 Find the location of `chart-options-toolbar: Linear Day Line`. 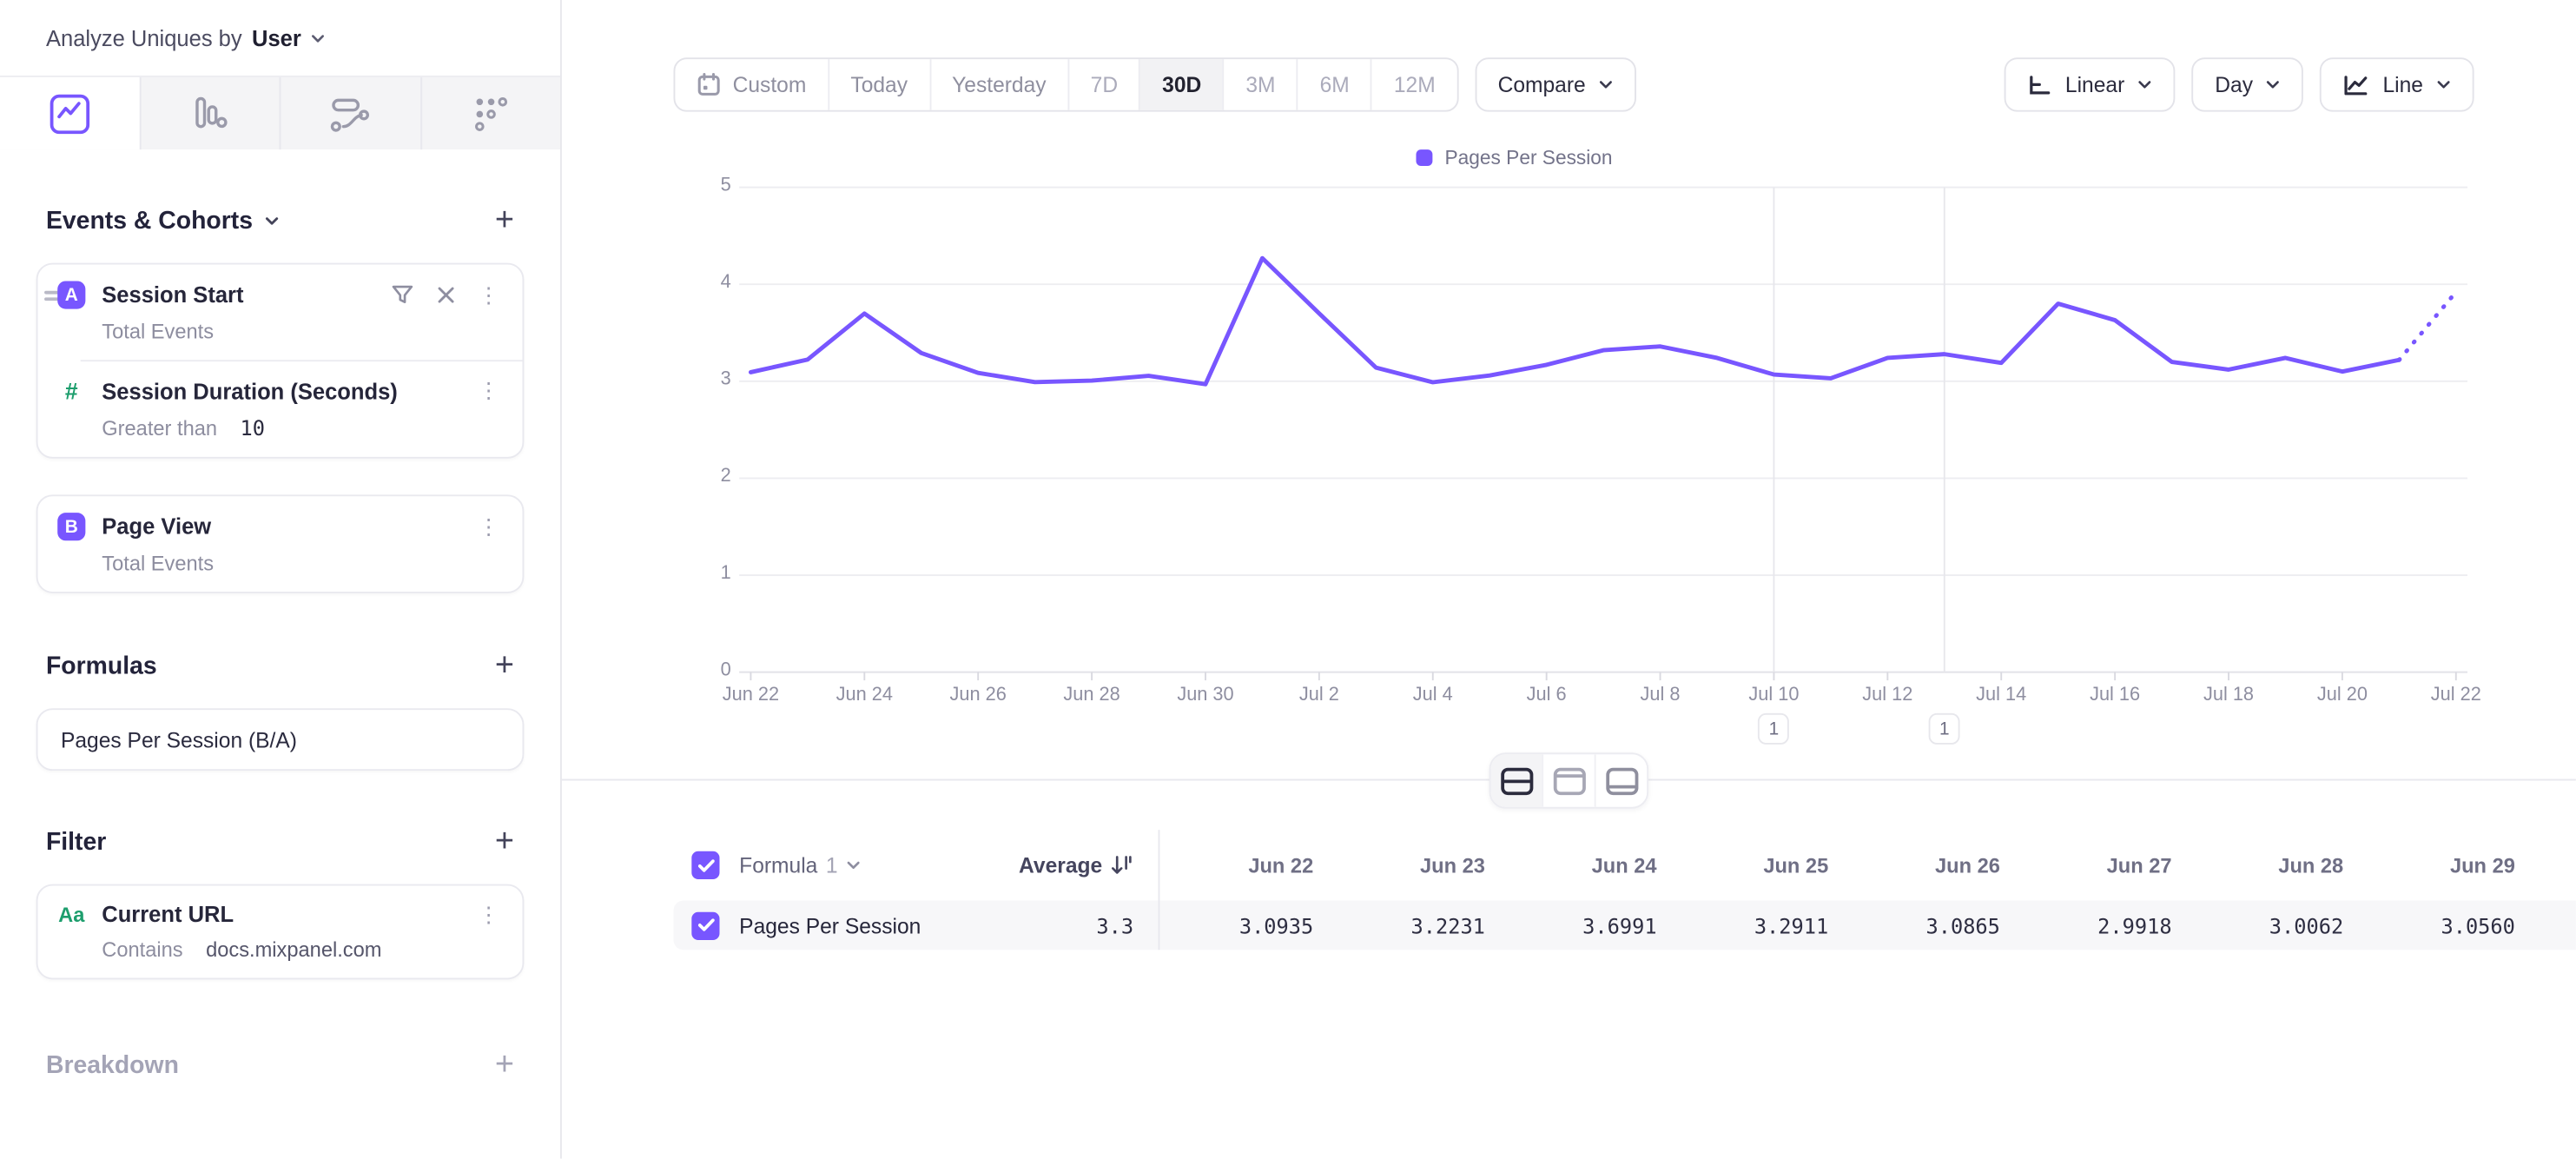

chart-options-toolbar: Linear Day Line is located at coordinates (2239, 85).